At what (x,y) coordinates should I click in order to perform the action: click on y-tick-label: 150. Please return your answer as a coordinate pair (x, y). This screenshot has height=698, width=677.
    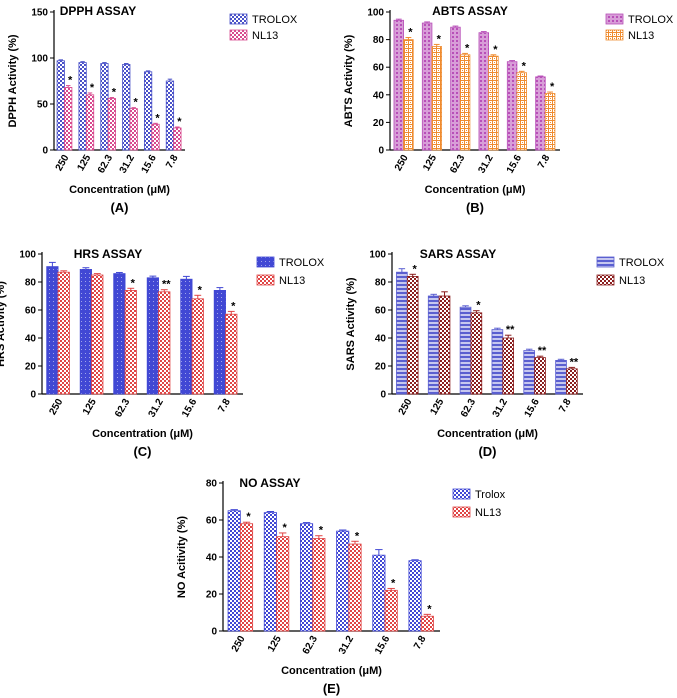
    Looking at the image, I should click on (39, 13).